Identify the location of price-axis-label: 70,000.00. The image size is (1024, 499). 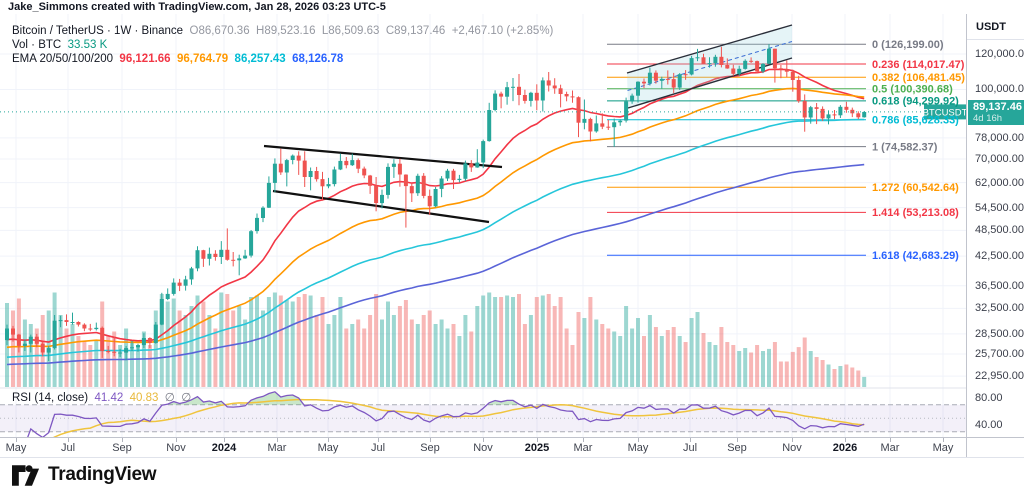
(999, 158).